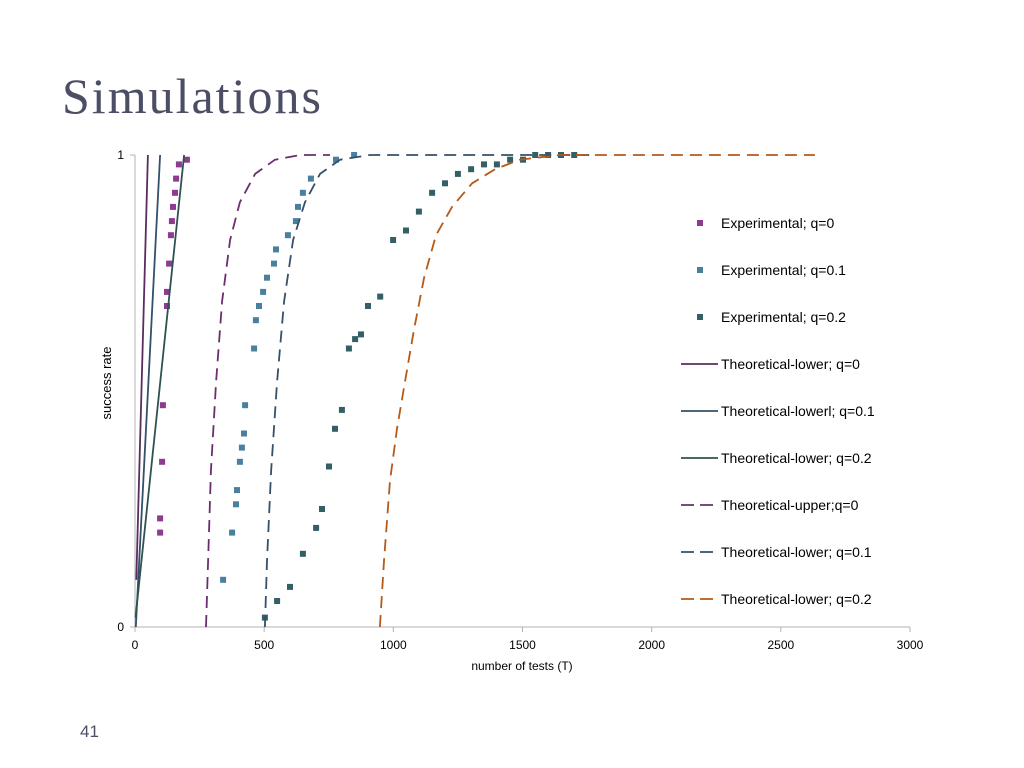 This screenshot has height=768, width=1024. What do you see at coordinates (910, 645) in the screenshot?
I see `x-tick-label: 3000` at bounding box center [910, 645].